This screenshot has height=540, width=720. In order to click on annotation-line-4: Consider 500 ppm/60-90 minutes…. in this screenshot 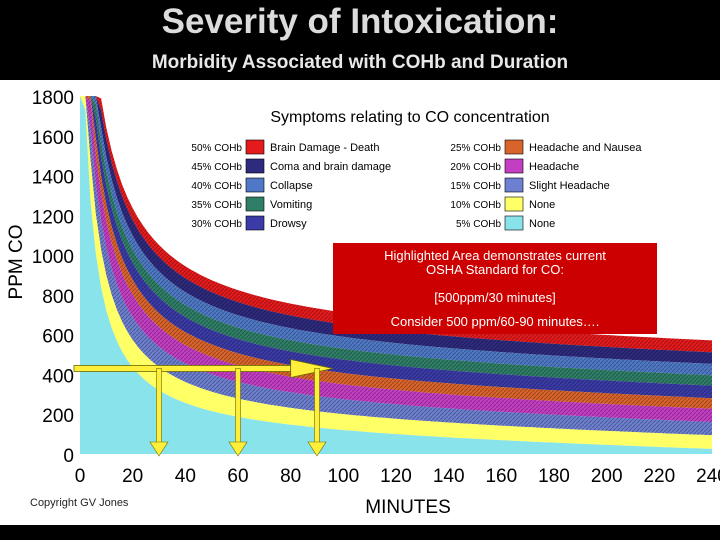, I will do `click(495, 321)`.